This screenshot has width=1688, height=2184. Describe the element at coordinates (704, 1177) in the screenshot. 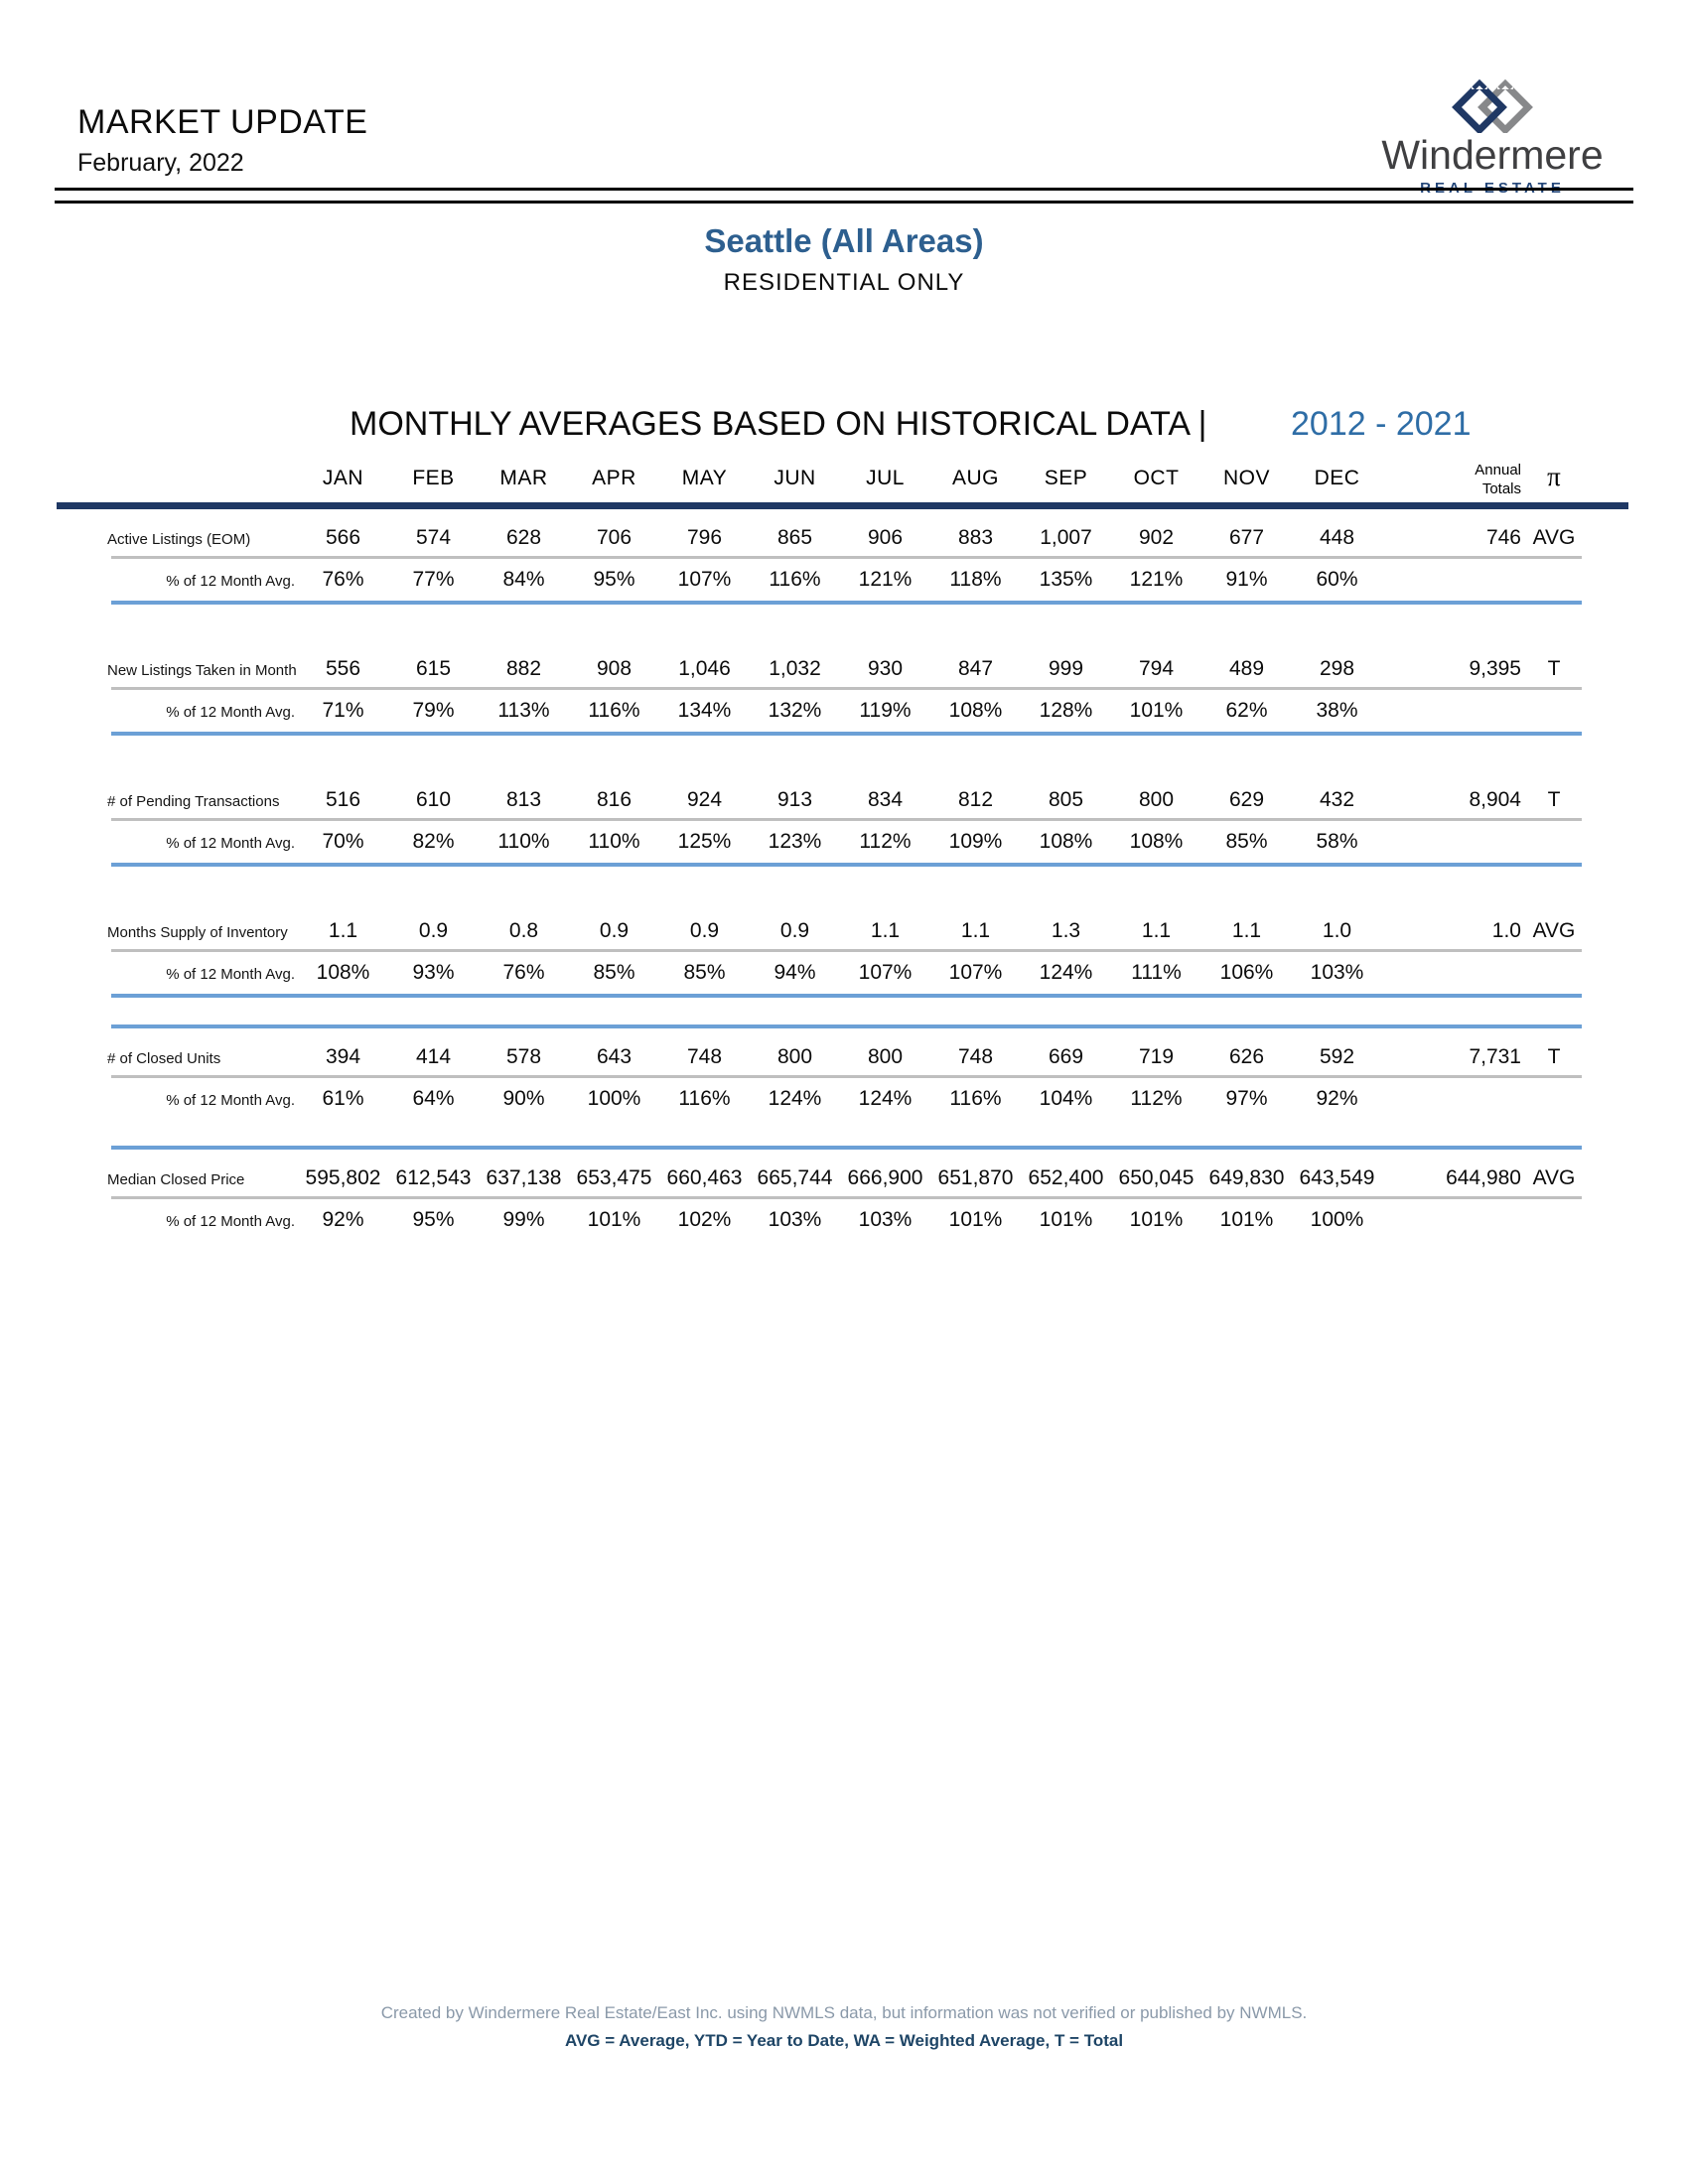

I see `value-cell: 660,463` at that location.